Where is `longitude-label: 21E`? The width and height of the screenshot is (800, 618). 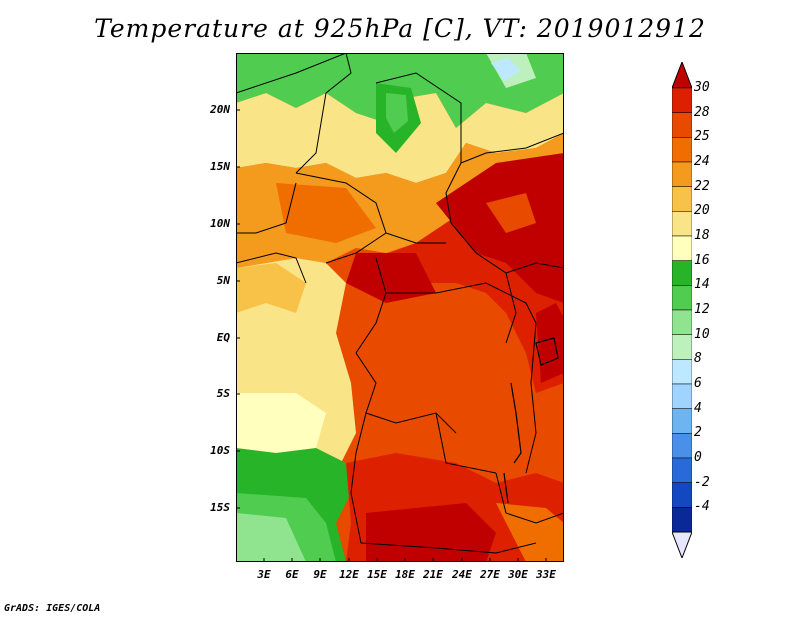
longitude-label: 21E is located at coordinates (433, 574).